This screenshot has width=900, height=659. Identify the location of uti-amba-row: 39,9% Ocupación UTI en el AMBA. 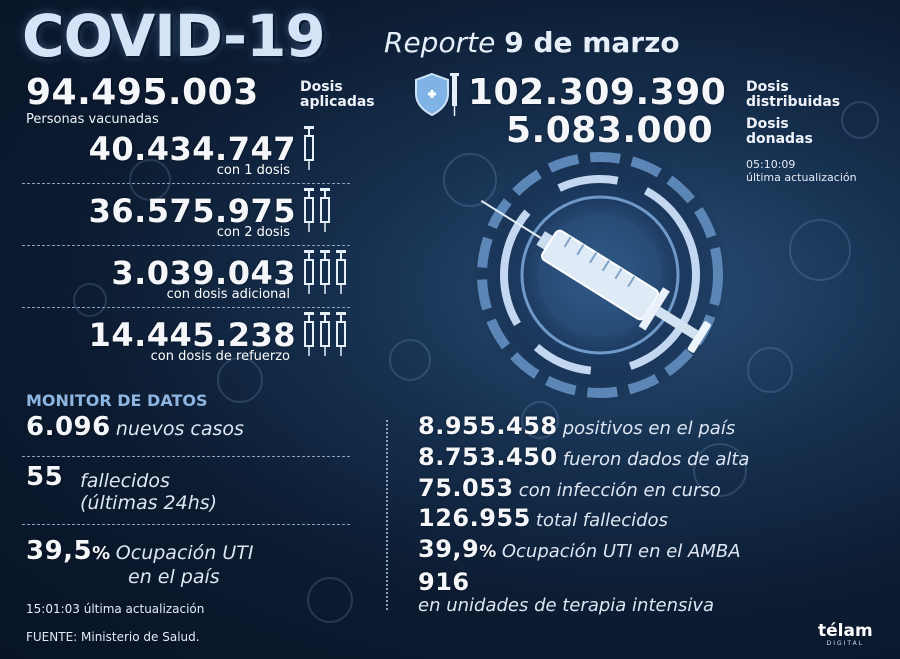
(579, 549).